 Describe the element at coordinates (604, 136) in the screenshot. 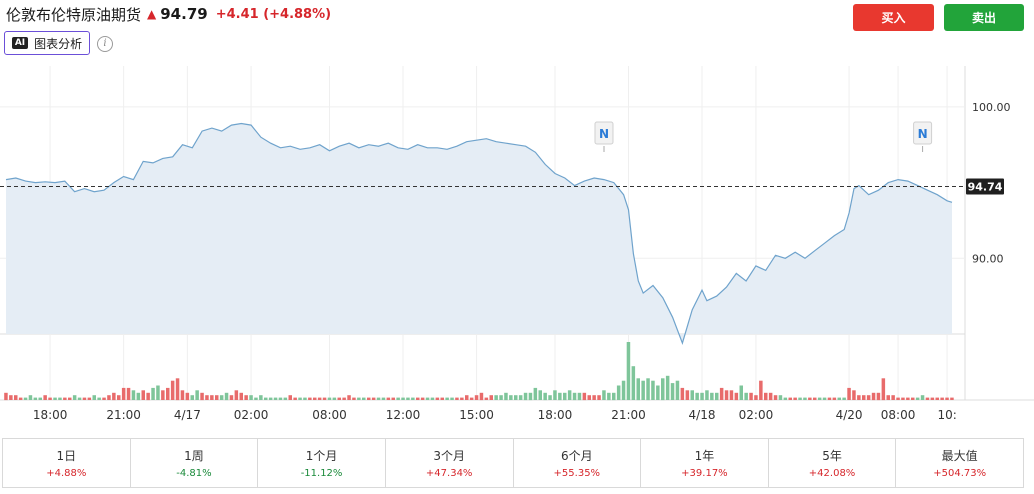

I see `news-marker-0: N` at that location.